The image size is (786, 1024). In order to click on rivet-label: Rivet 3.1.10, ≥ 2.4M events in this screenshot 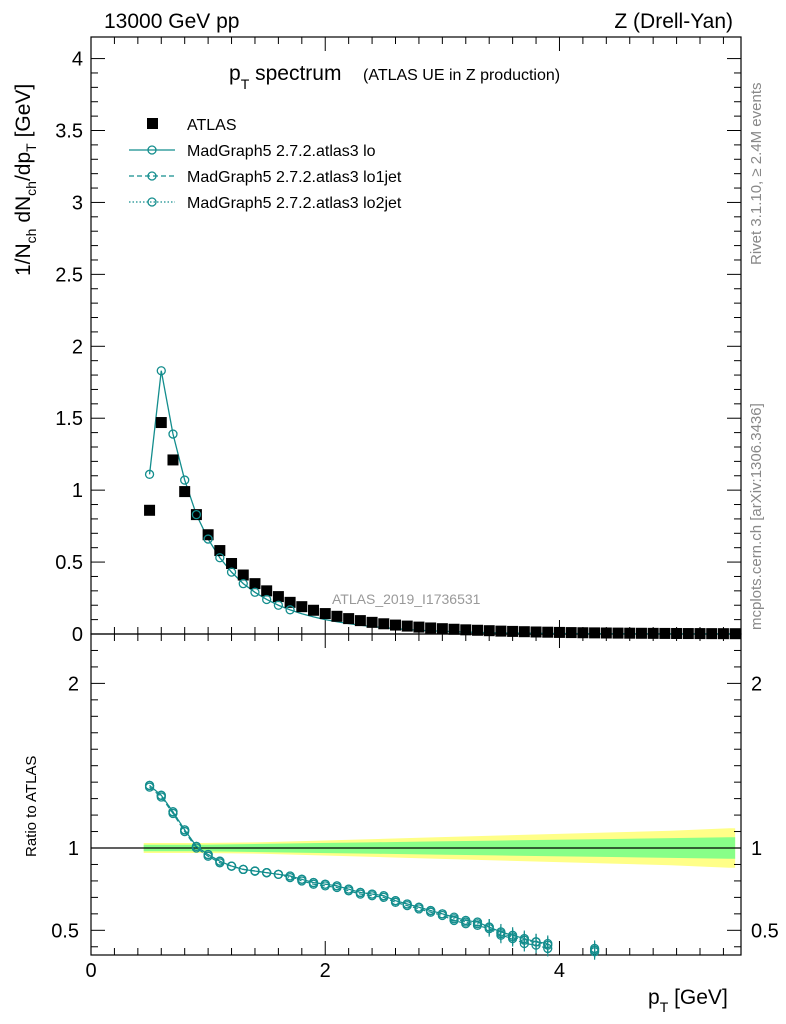, I will do `click(756, 174)`.